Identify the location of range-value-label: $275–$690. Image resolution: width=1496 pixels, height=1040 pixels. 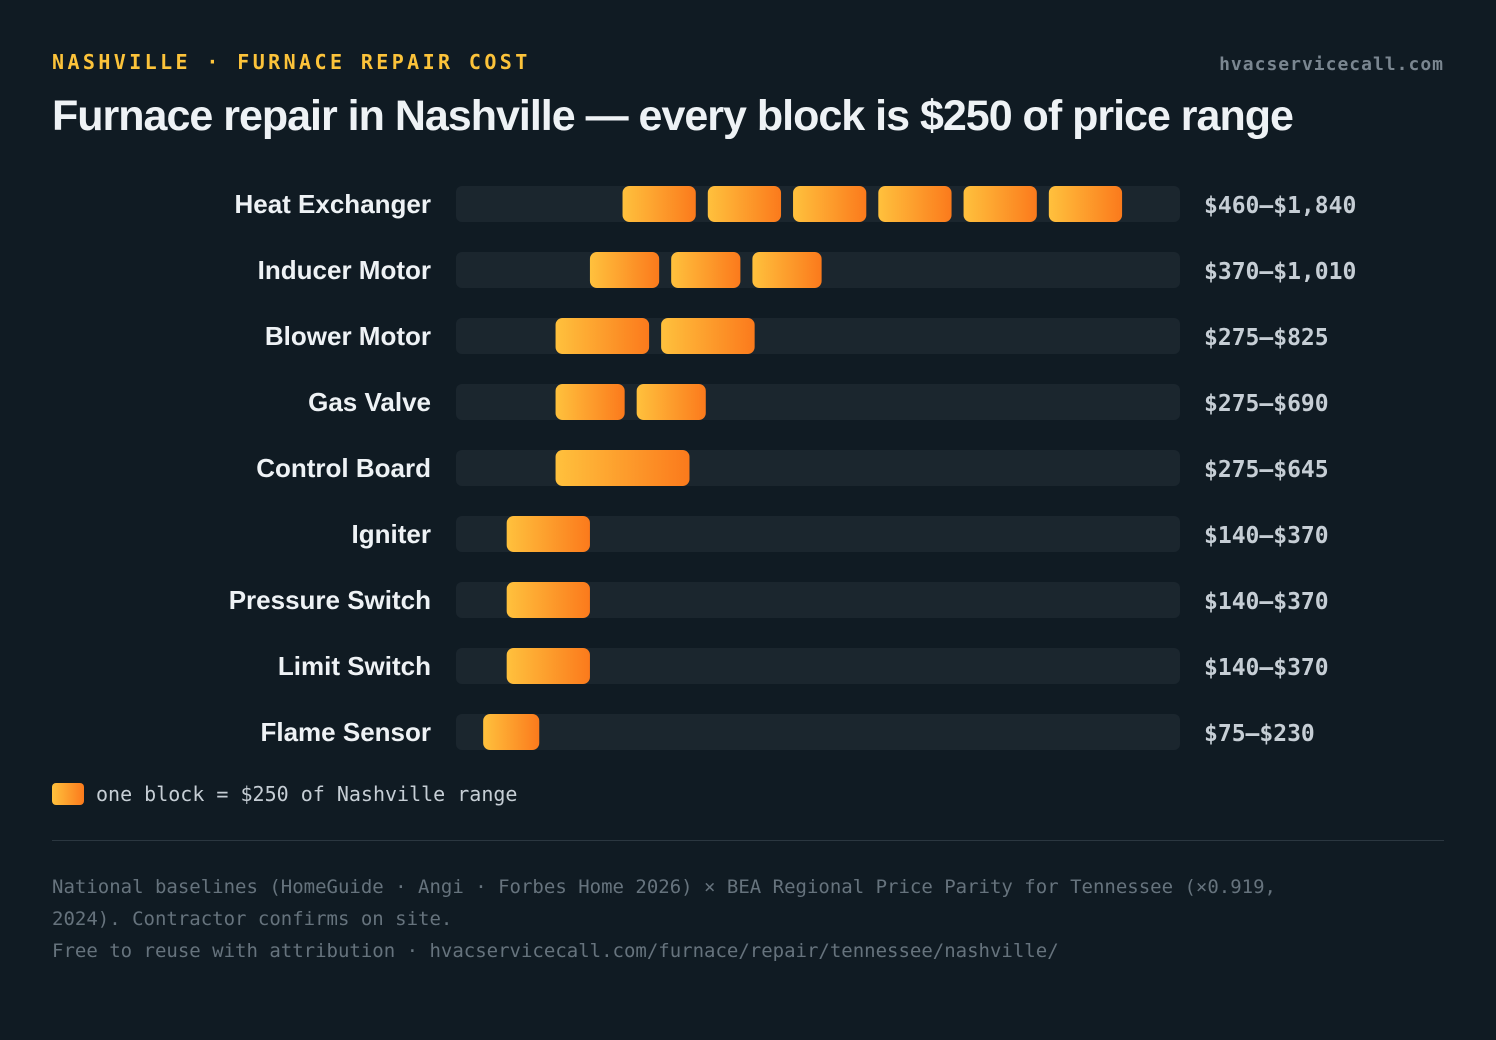
(1266, 404).